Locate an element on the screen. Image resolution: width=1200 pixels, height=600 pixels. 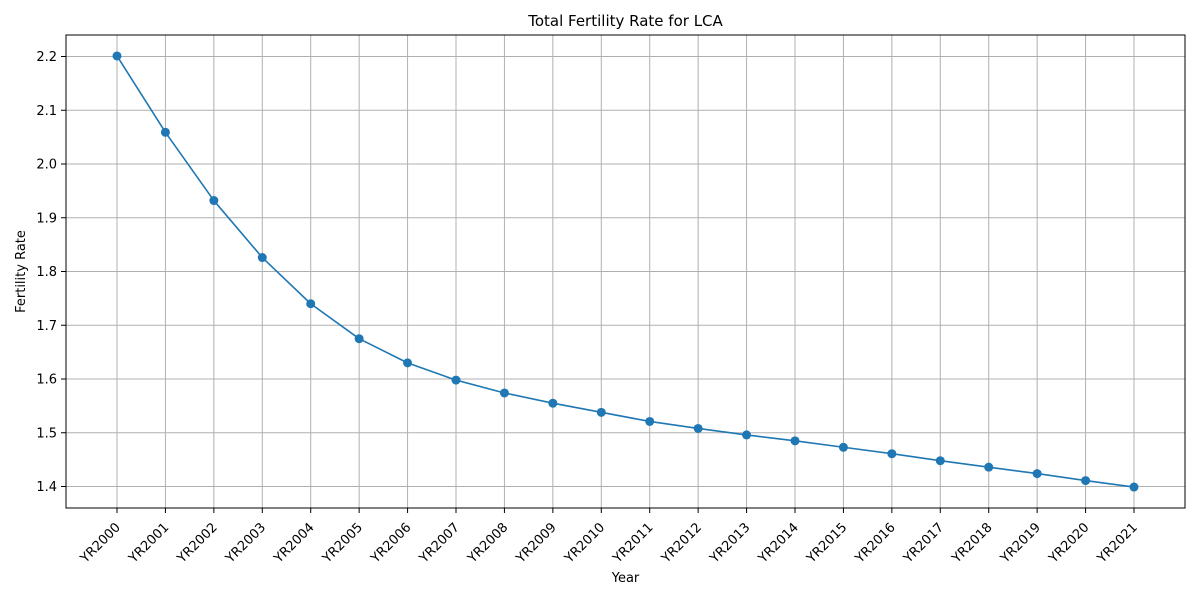
x-tick-label: YR2004 is located at coordinates (294, 543).